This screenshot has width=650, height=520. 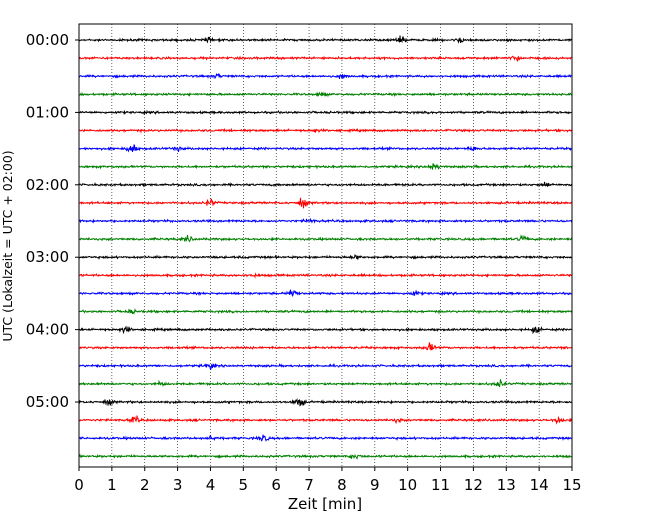 I want to click on x-tick-label: 0, so click(x=79, y=485).